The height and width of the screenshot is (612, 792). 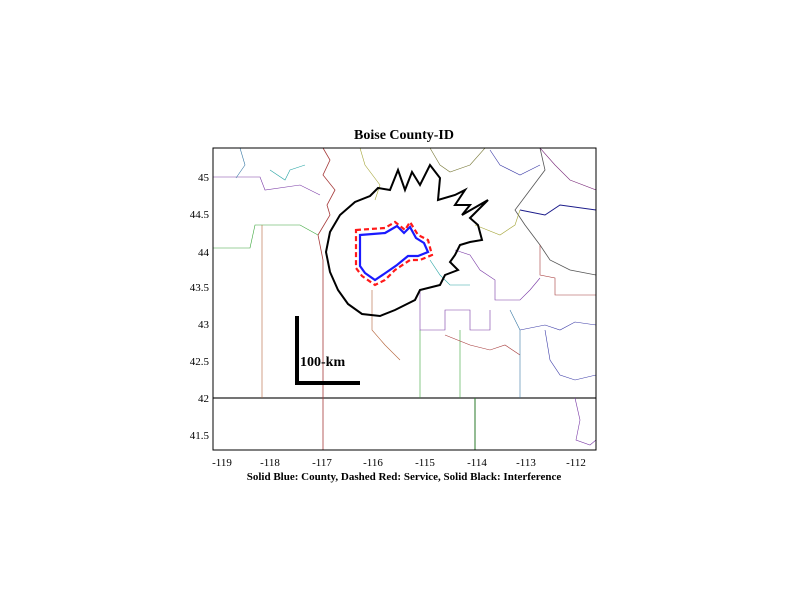 I want to click on x-tick-label: -118, so click(x=270, y=463).